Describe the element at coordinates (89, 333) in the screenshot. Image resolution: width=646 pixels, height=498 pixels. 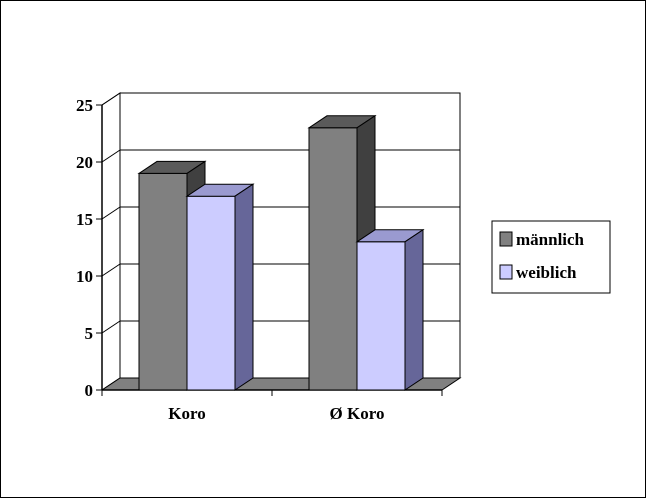
I see `y-tick-label: 5` at that location.